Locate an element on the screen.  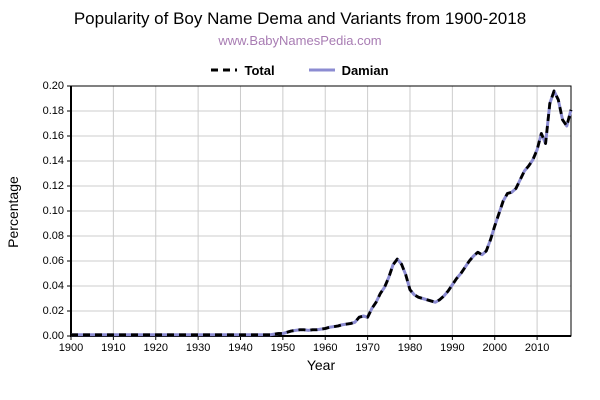
x-tick-label: 1980 is located at coordinates (410, 348).